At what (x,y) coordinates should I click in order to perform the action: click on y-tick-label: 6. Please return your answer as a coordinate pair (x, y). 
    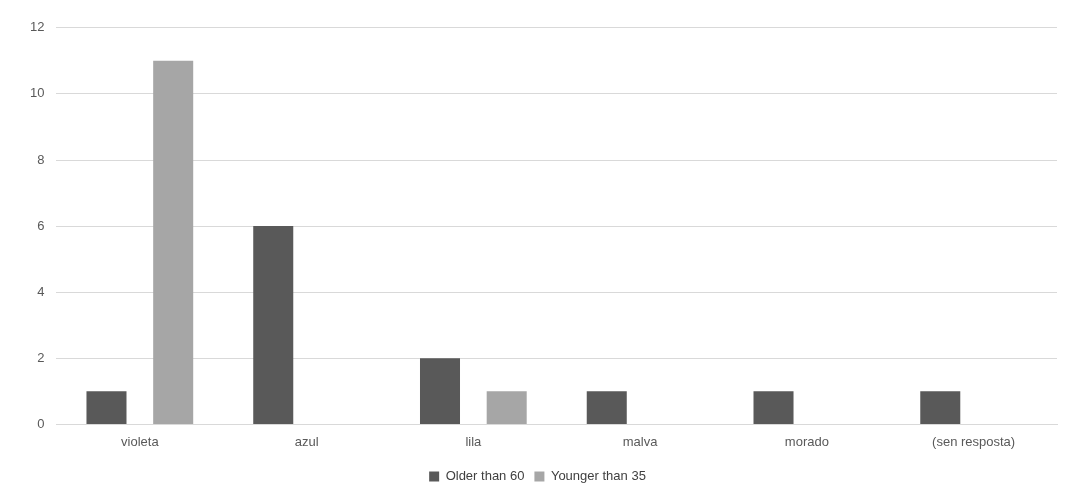
    Looking at the image, I should click on (41, 225).